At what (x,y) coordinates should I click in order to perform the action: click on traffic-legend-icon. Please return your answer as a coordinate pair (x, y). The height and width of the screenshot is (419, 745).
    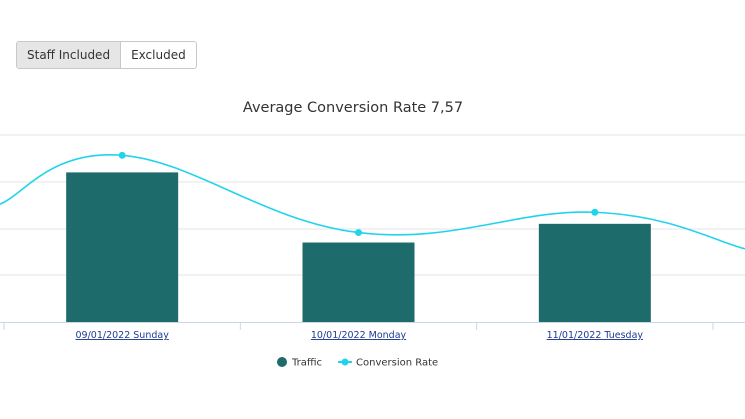
    Looking at the image, I should click on (282, 362).